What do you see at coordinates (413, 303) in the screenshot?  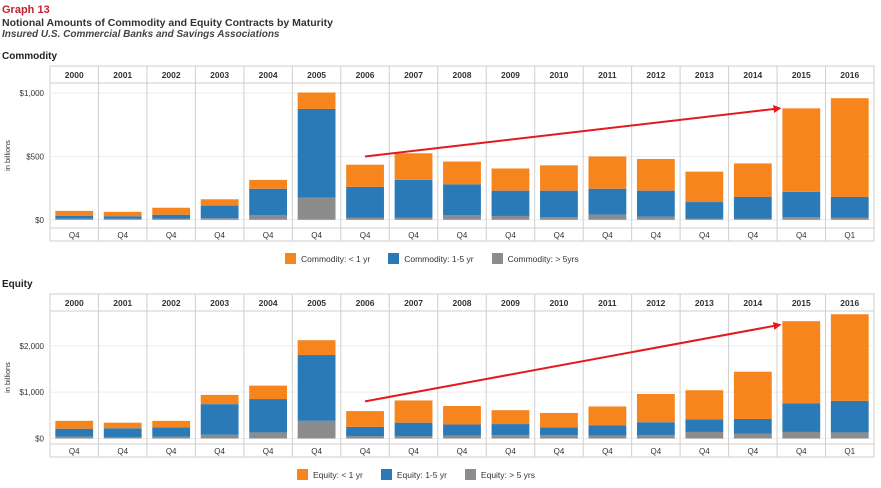 I see `equity-year-label: 2007` at bounding box center [413, 303].